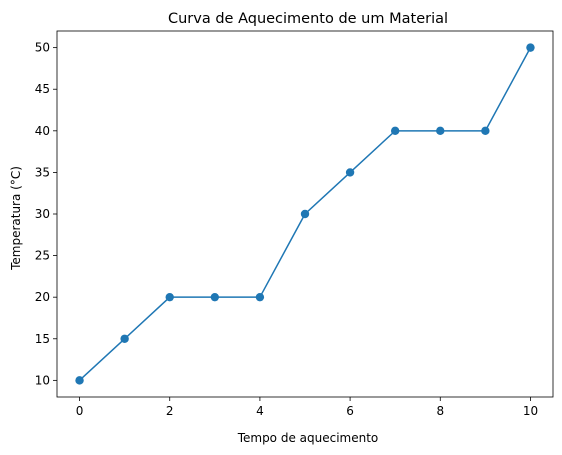 This screenshot has width=562, height=455. What do you see at coordinates (440, 411) in the screenshot?
I see `x-tick-label: 8` at bounding box center [440, 411].